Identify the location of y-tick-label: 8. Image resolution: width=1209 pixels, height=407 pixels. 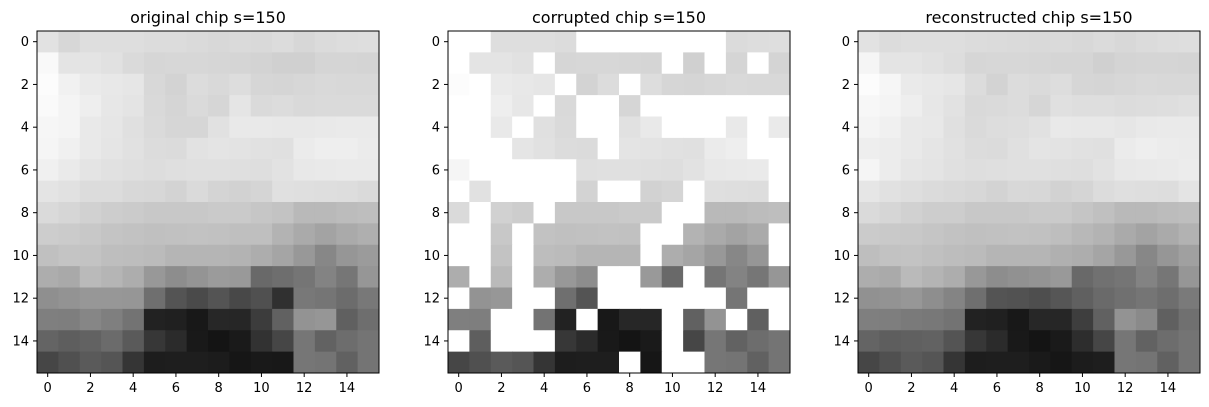
(436, 213).